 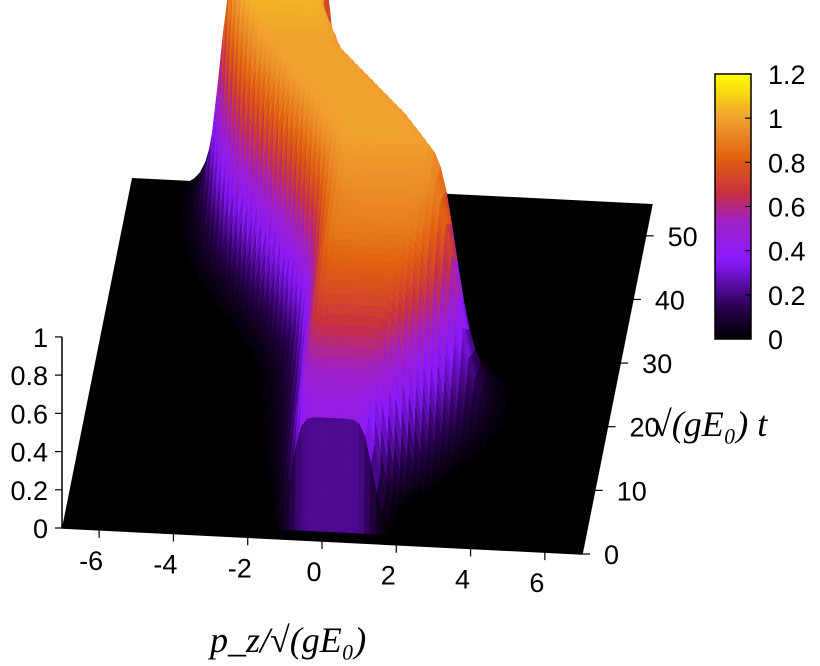 What do you see at coordinates (611, 555) in the screenshot?
I see `y-tick-label: 0` at bounding box center [611, 555].